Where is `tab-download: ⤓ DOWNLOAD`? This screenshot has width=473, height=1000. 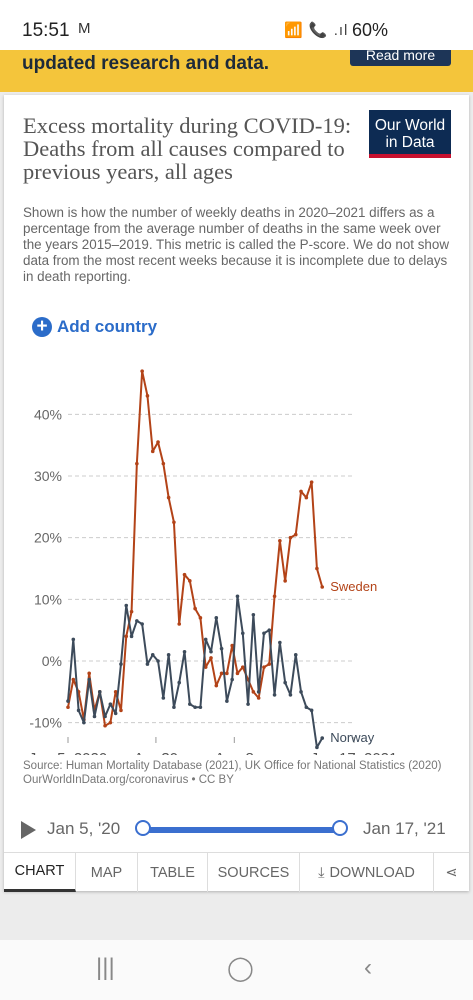
tab-download: ⤓ DOWNLOAD is located at coordinates (367, 872).